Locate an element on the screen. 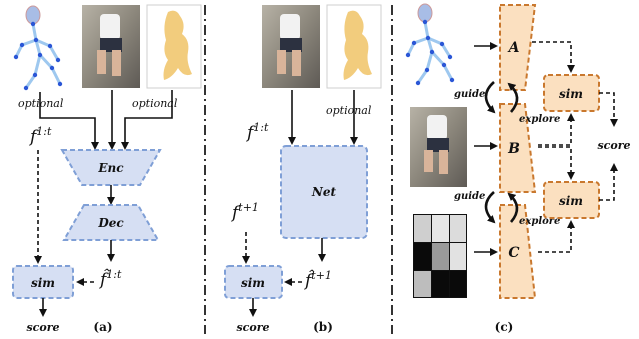 The height and width of the screenshot is (339, 639). optional-label-left: optional is located at coordinates (41, 103).